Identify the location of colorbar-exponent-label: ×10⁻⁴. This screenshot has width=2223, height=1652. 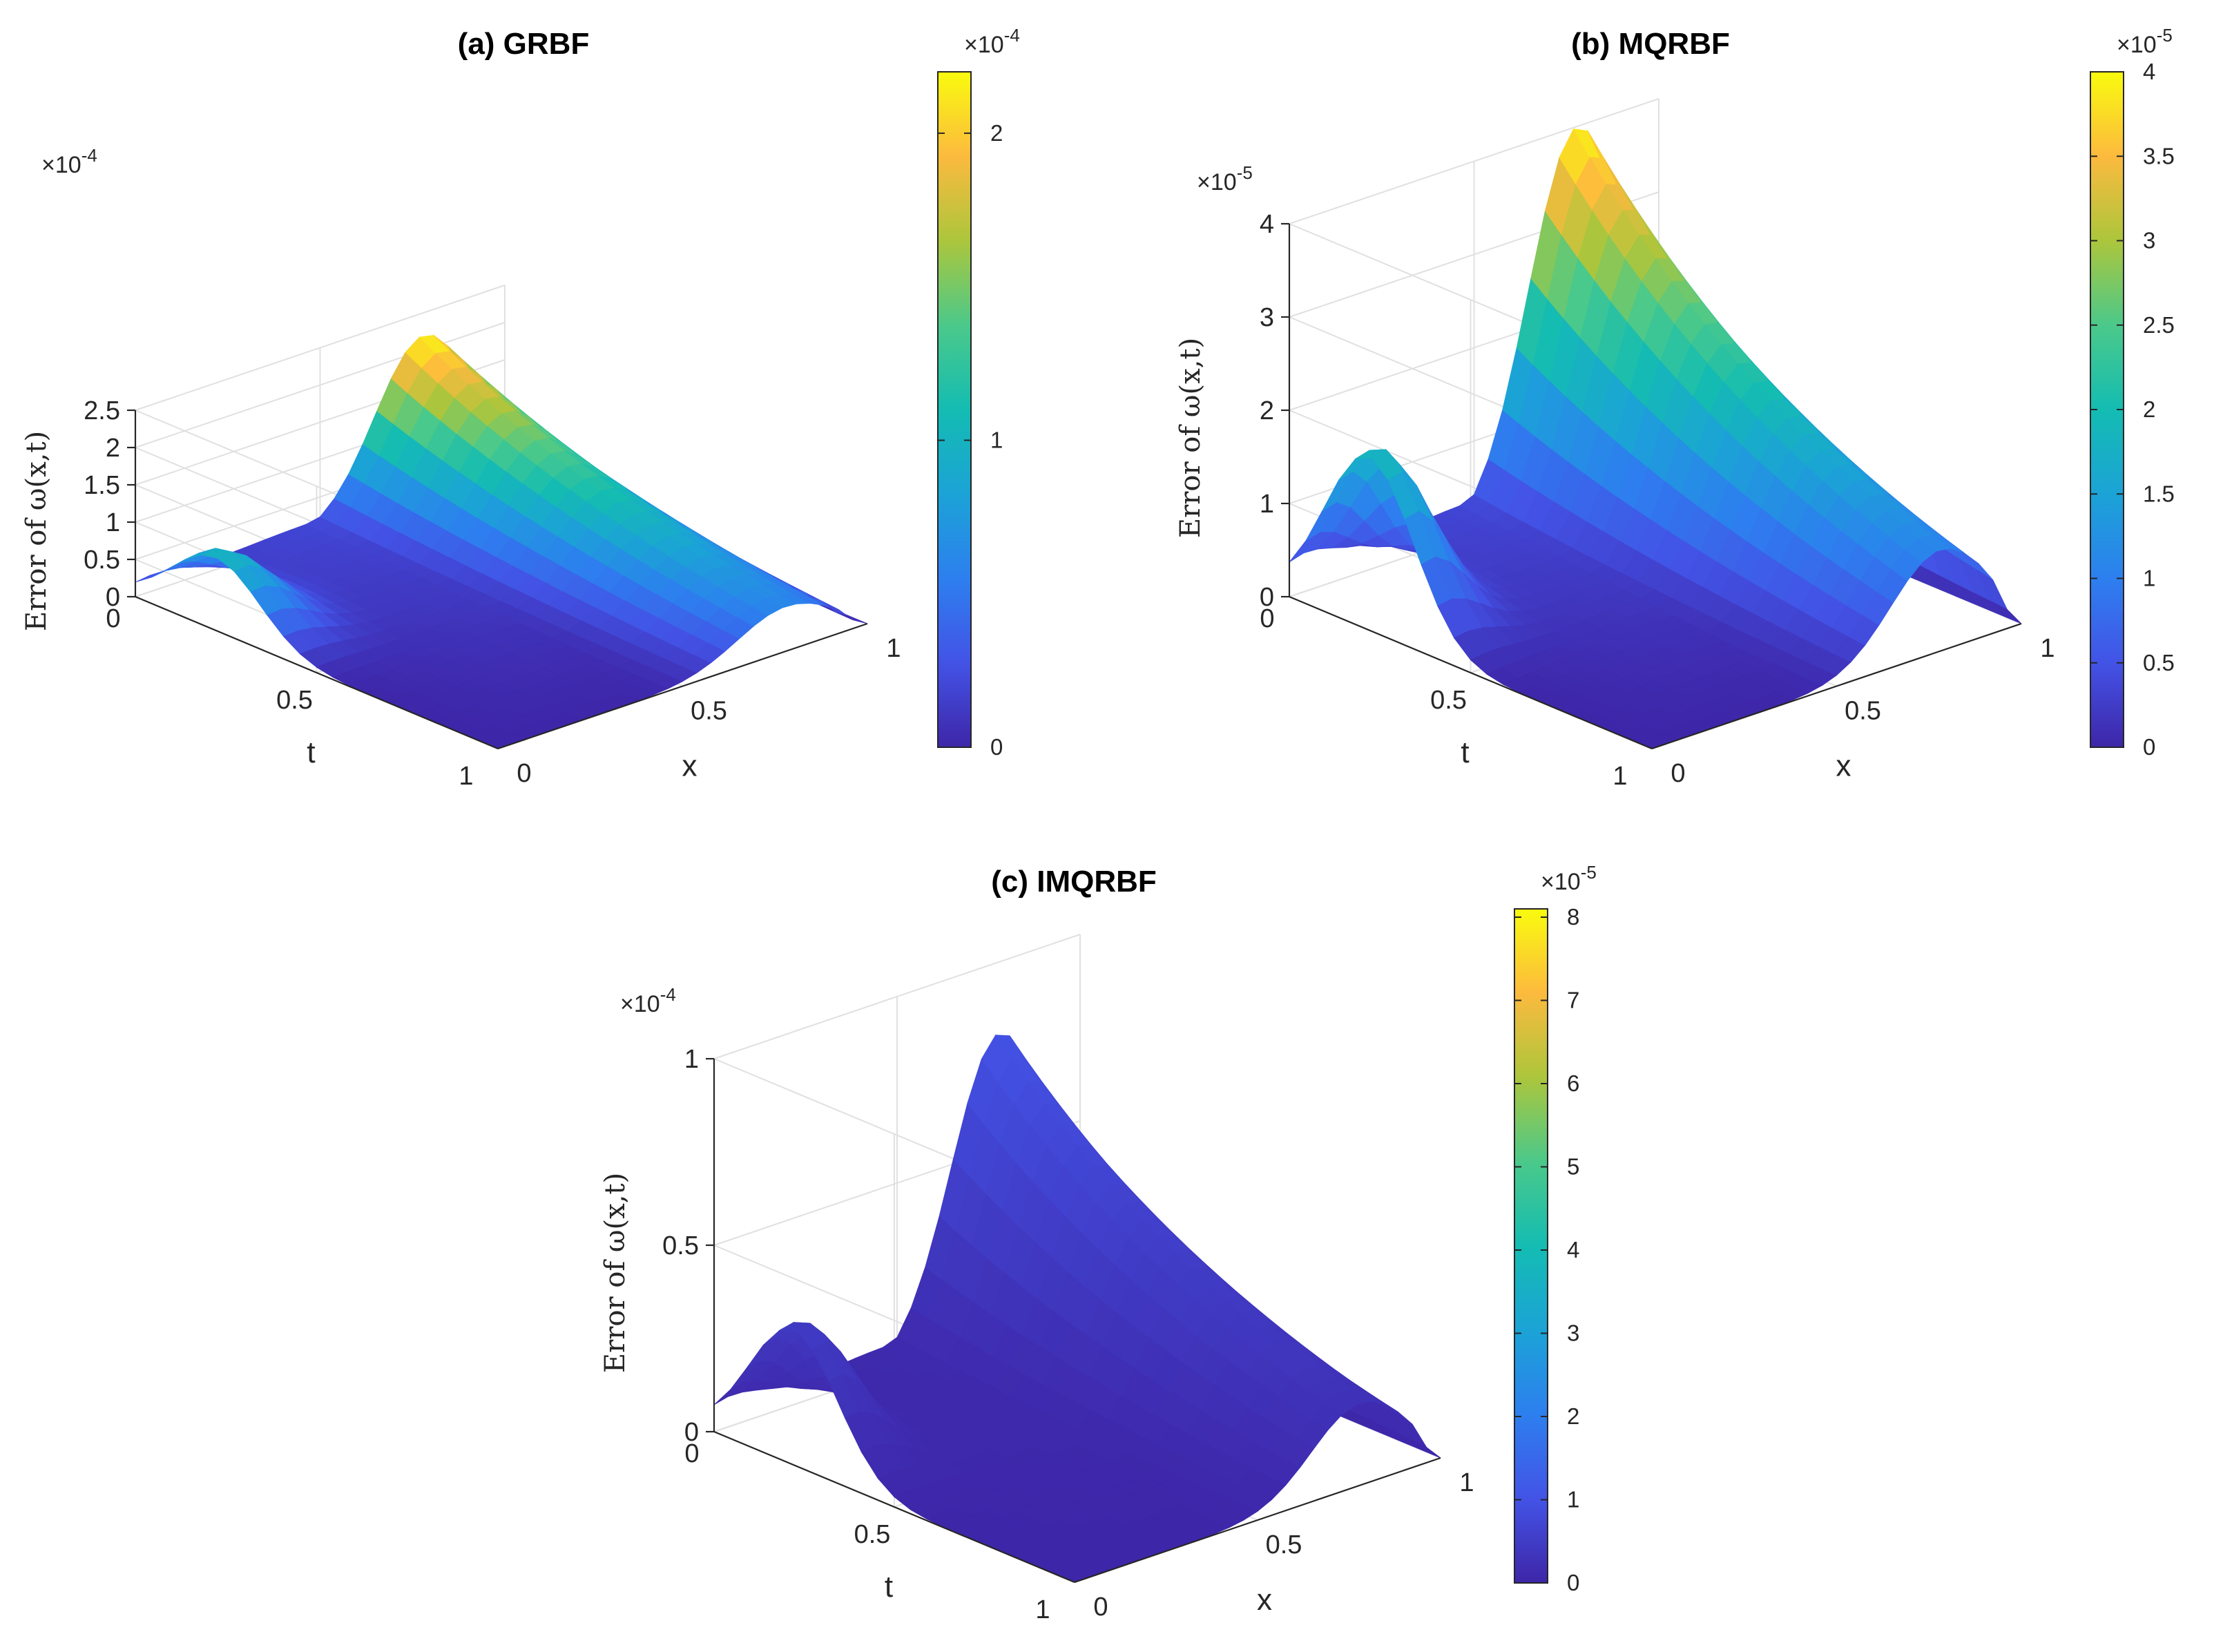
(992, 41).